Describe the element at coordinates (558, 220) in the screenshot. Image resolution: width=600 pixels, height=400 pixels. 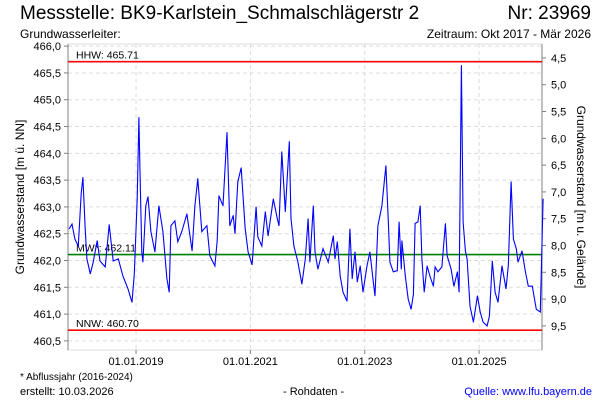
I see `y2-tick-label: 7,5` at that location.